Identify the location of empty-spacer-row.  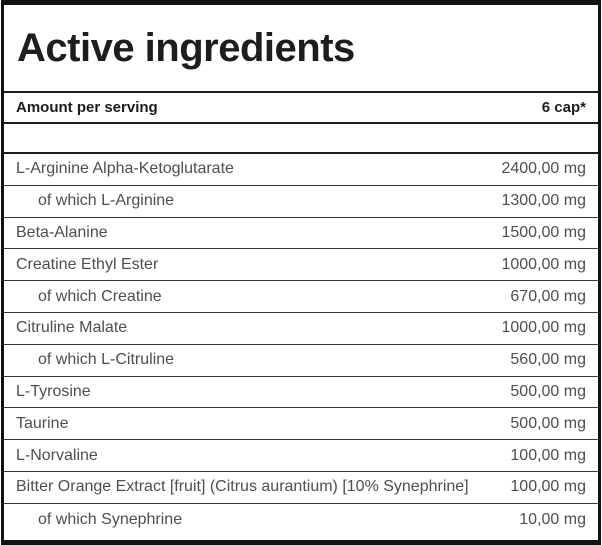
(301, 139).